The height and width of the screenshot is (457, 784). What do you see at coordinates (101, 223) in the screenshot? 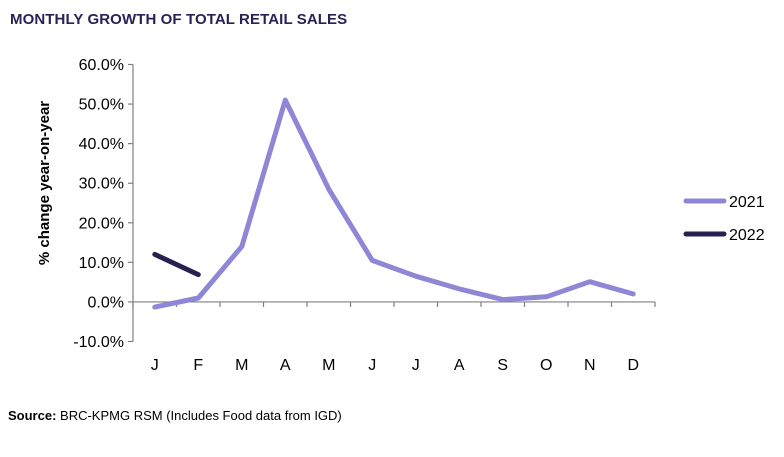
I see `y-tick-label: 20.0%` at bounding box center [101, 223].